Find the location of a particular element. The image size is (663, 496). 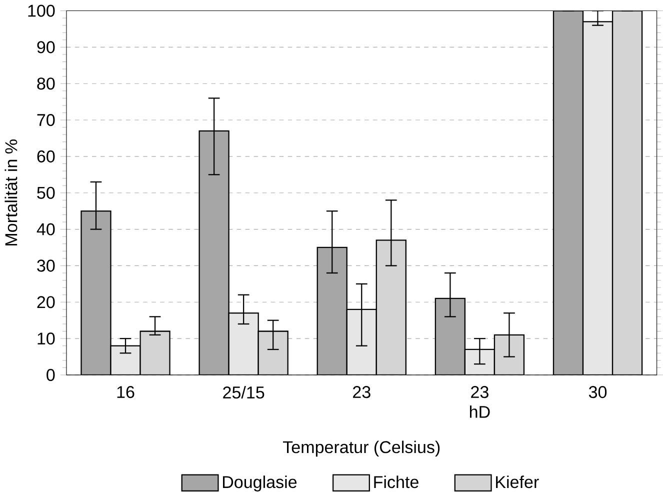

y-tick-label: 0 is located at coordinates (50, 375).